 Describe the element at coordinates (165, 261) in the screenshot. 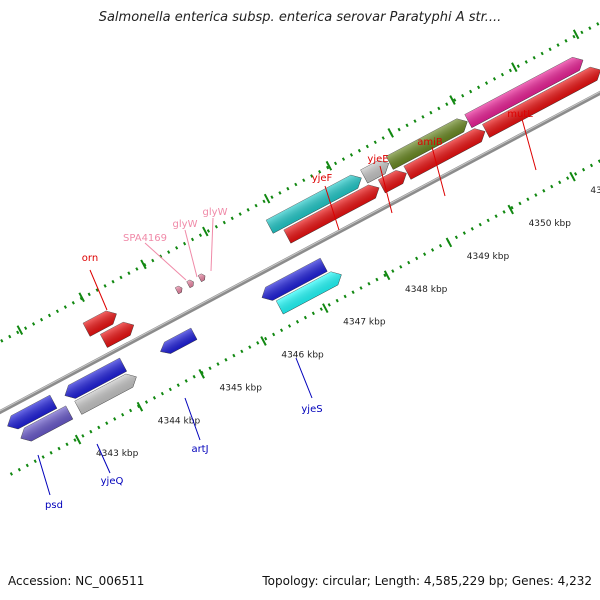

I see `label-spa4169-connector` at that location.